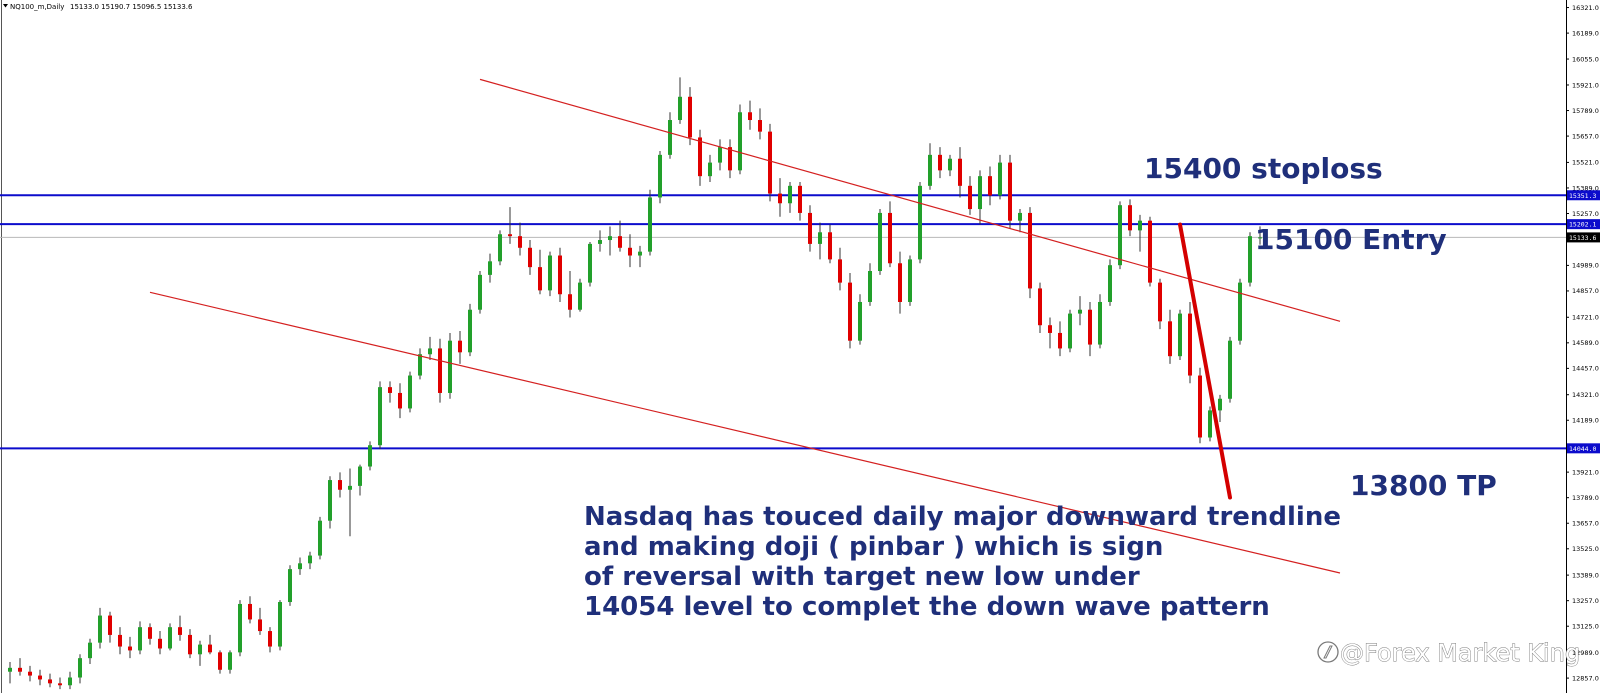 The height and width of the screenshot is (693, 1600). I want to click on level-tag-2: 14044.0, so click(1582, 449).